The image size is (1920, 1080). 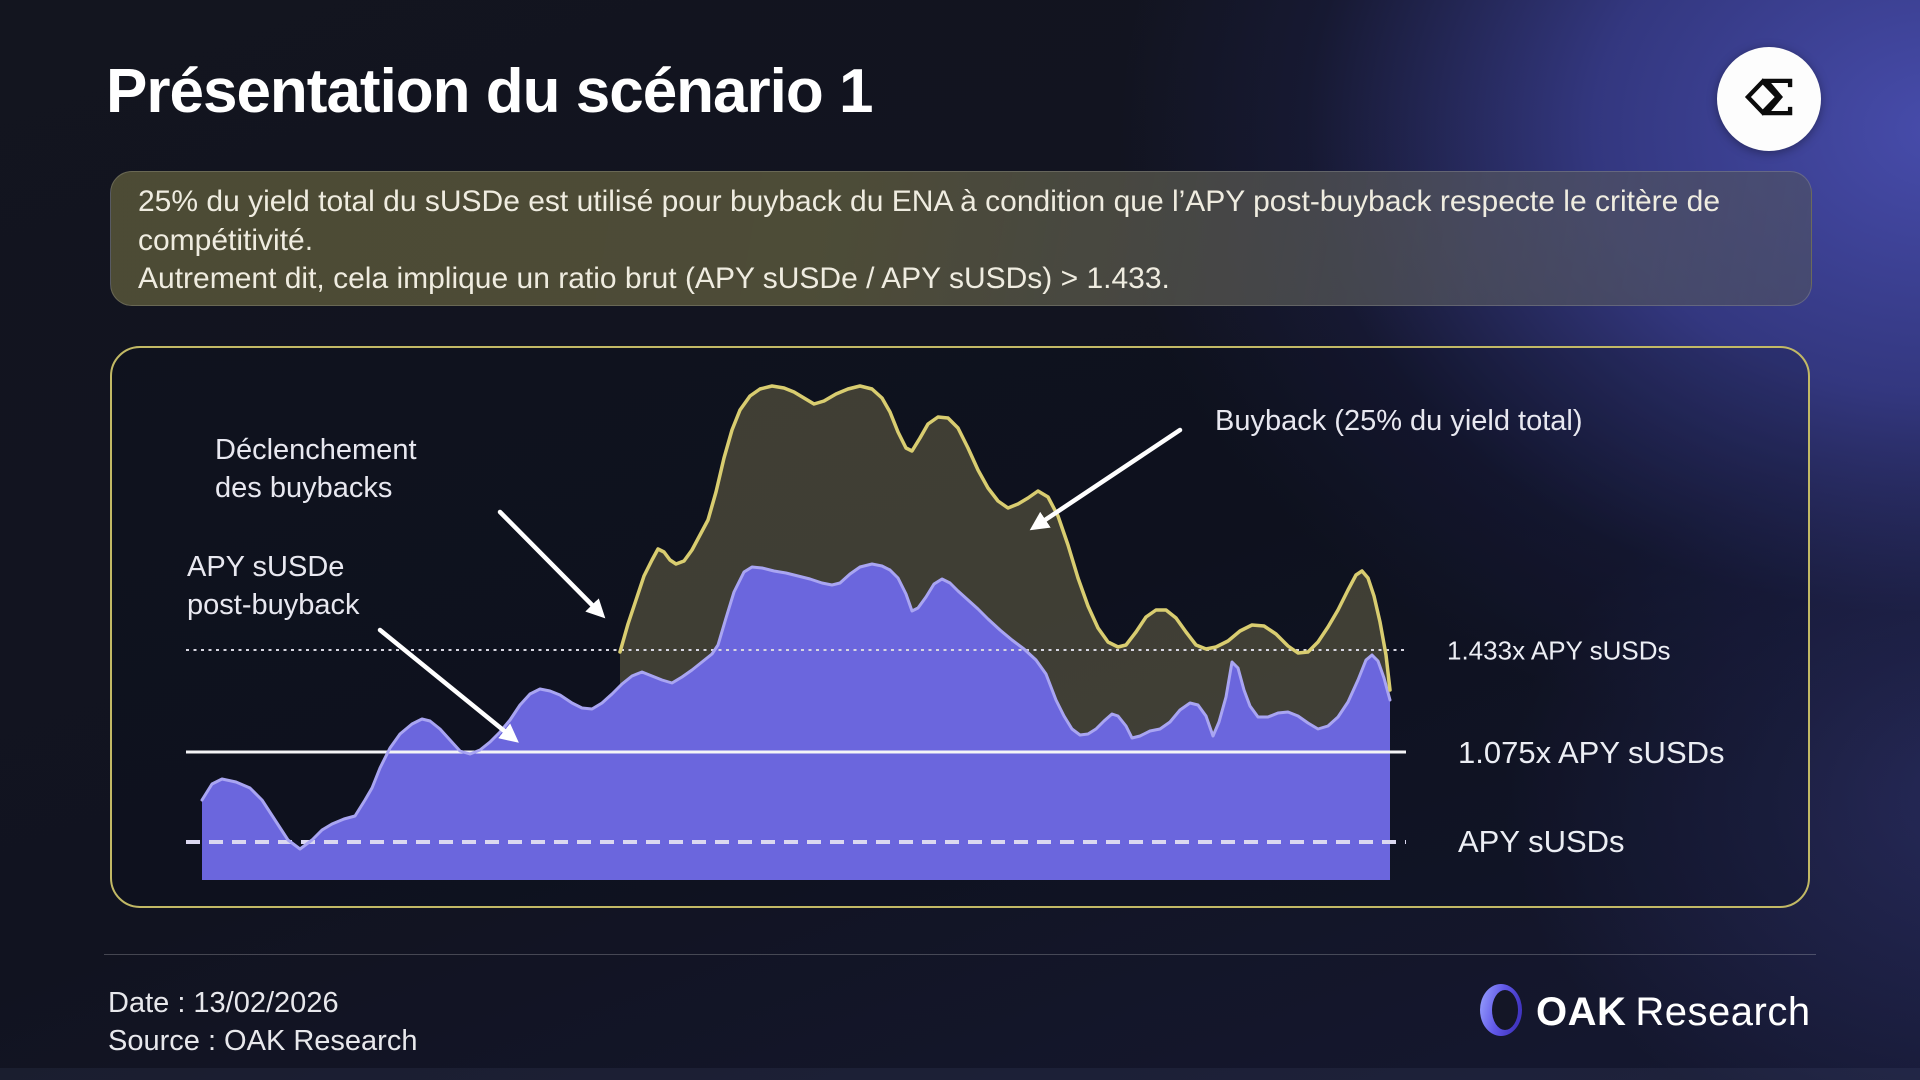 What do you see at coordinates (273, 586) in the screenshot?
I see `annotation-apy-post-buyback: APY sUSDe post-buyback` at bounding box center [273, 586].